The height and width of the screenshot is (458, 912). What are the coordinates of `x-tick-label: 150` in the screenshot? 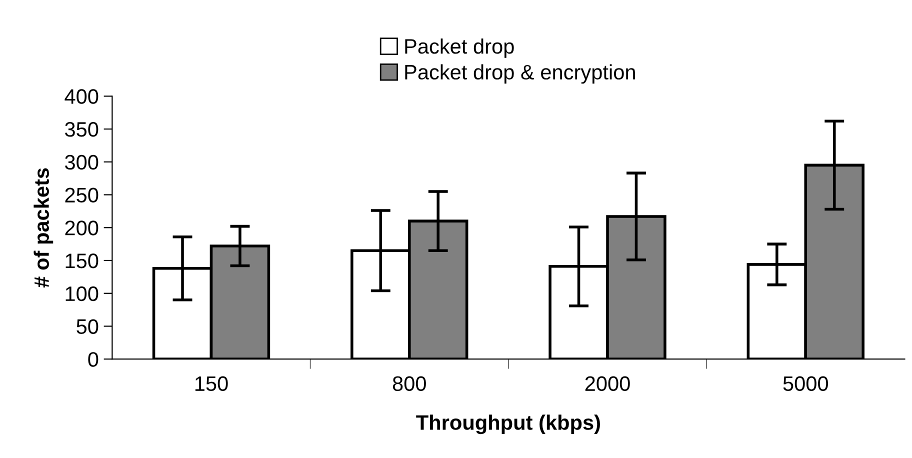 It's located at (211, 384).